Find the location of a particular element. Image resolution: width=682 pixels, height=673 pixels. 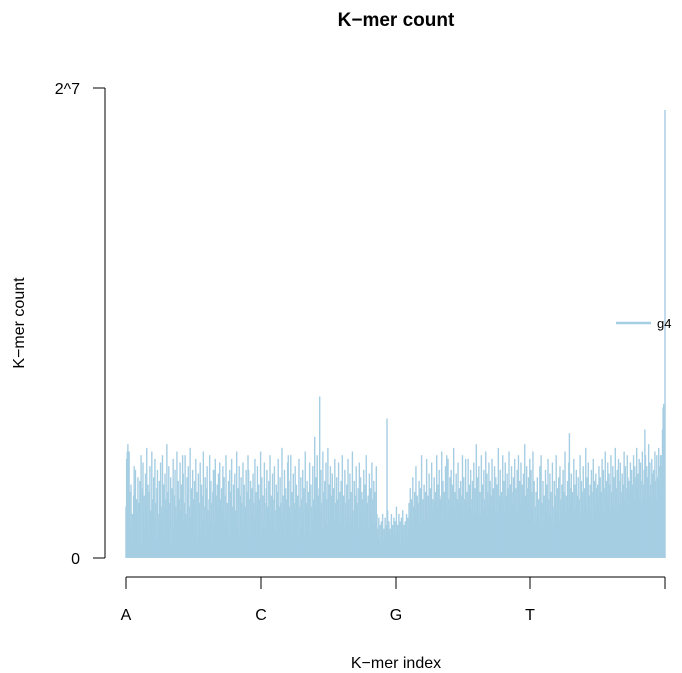

y-tick-label-0: 0 is located at coordinates (75, 559).